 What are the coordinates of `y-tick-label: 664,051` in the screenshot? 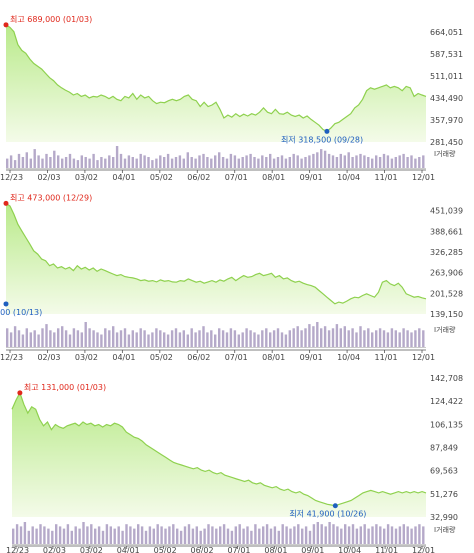 It's located at (446, 32).